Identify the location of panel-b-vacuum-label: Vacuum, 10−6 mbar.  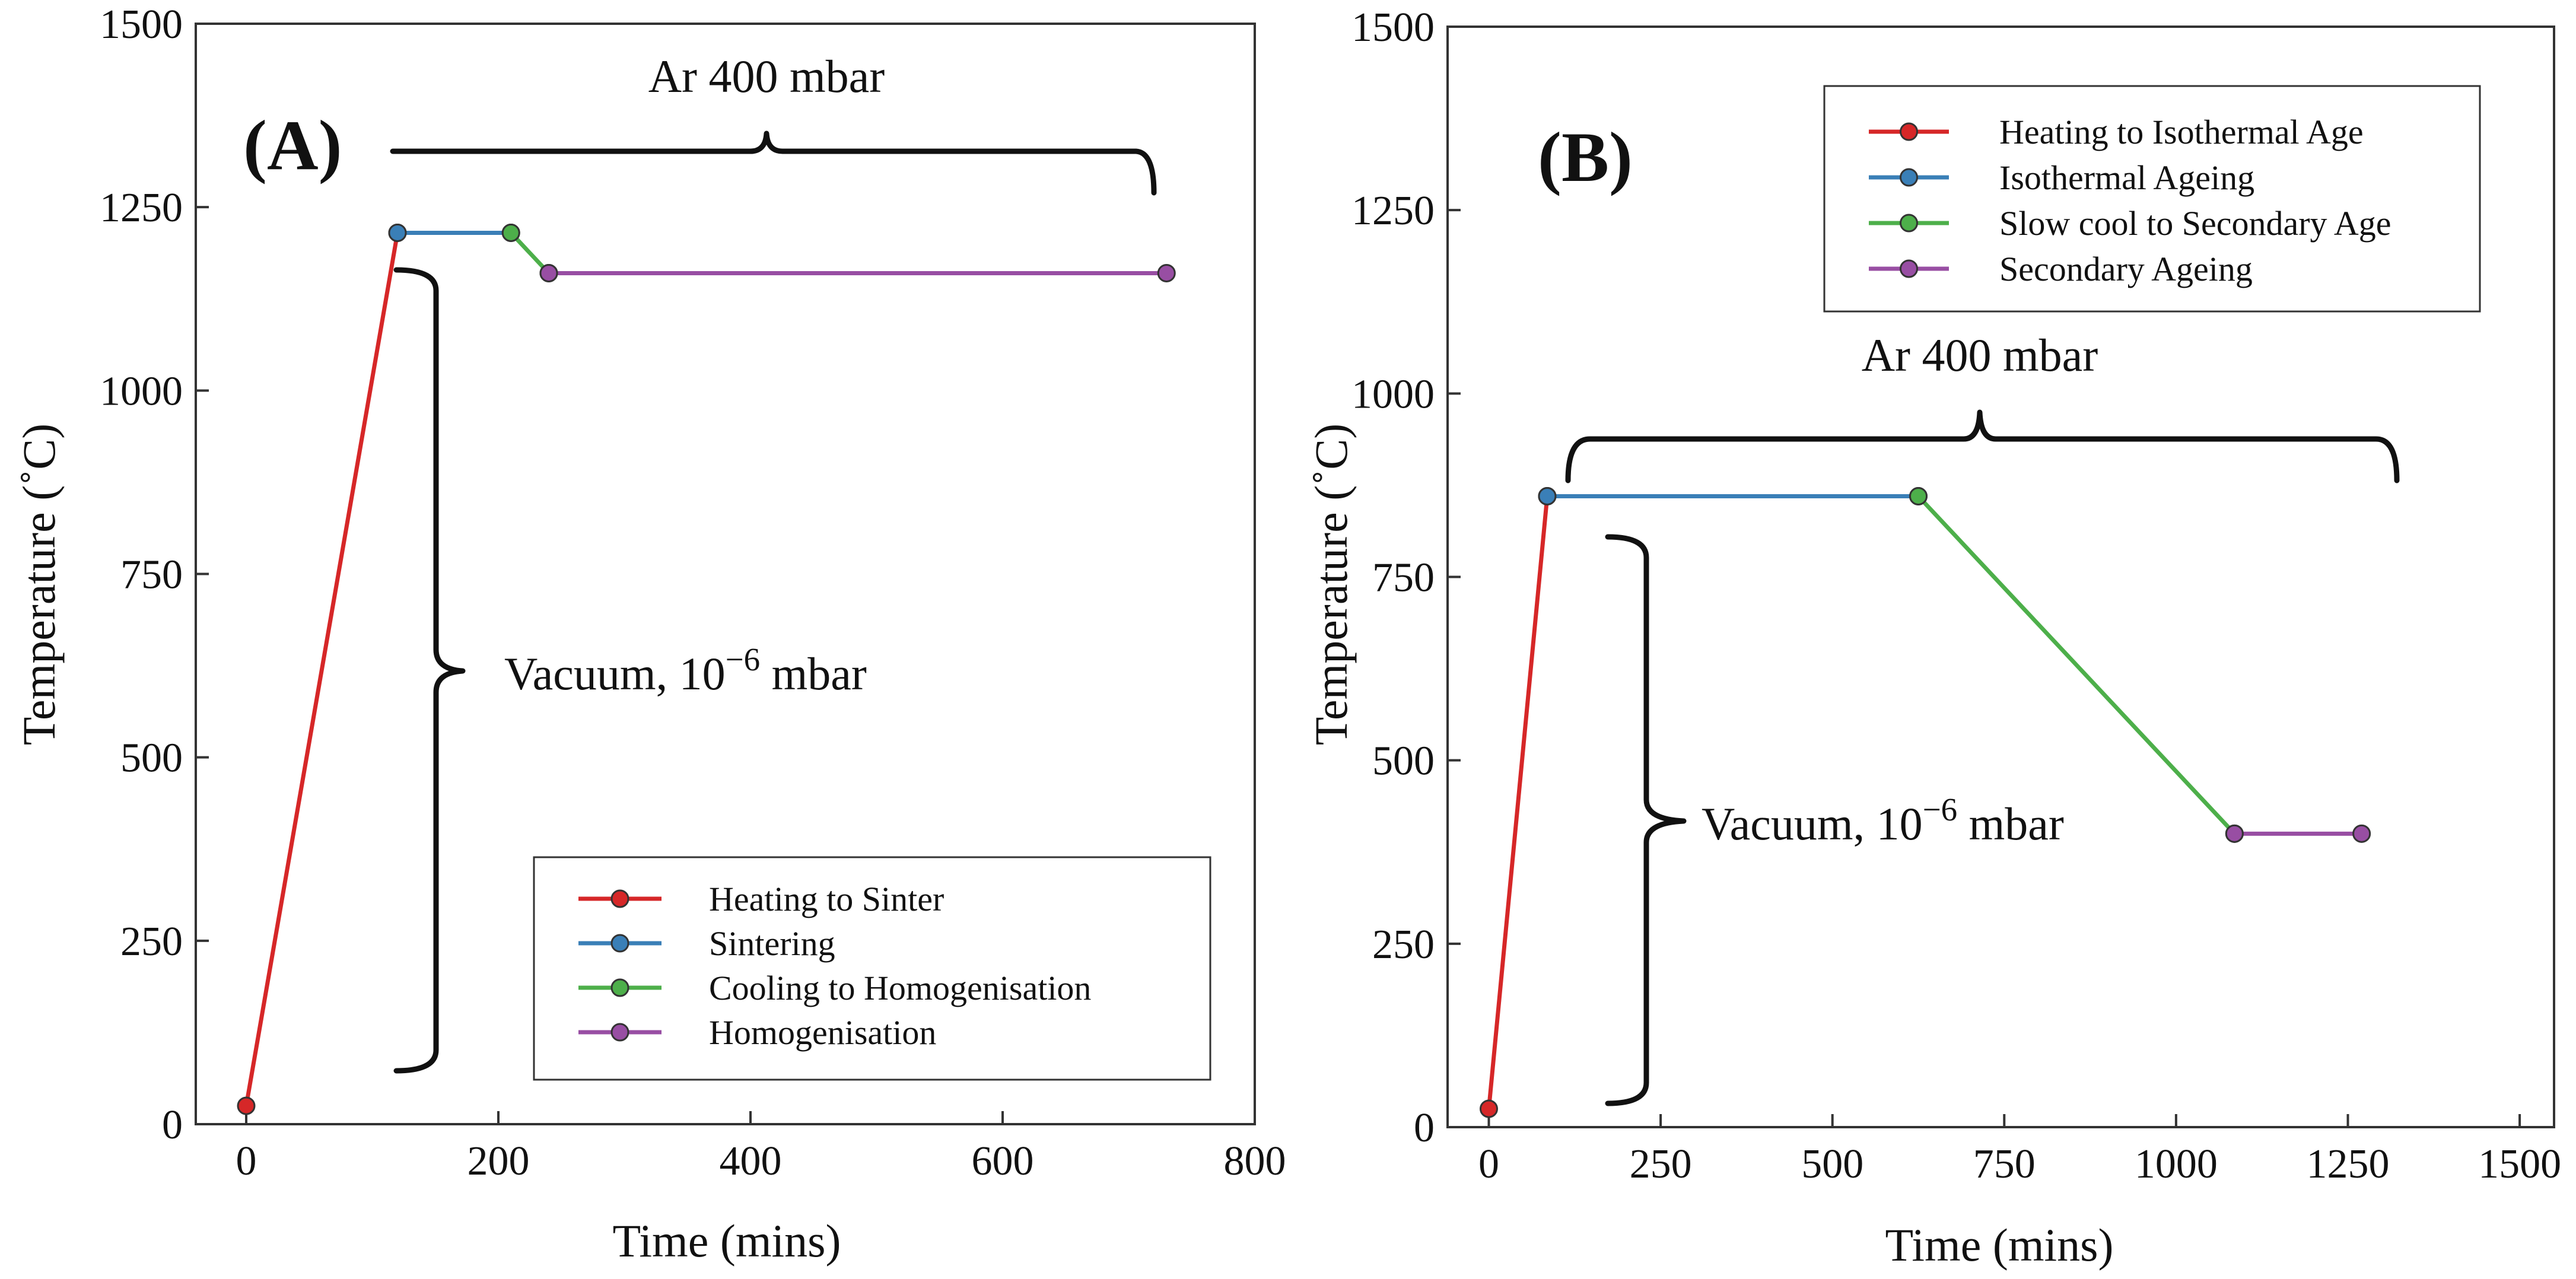
(1883, 821).